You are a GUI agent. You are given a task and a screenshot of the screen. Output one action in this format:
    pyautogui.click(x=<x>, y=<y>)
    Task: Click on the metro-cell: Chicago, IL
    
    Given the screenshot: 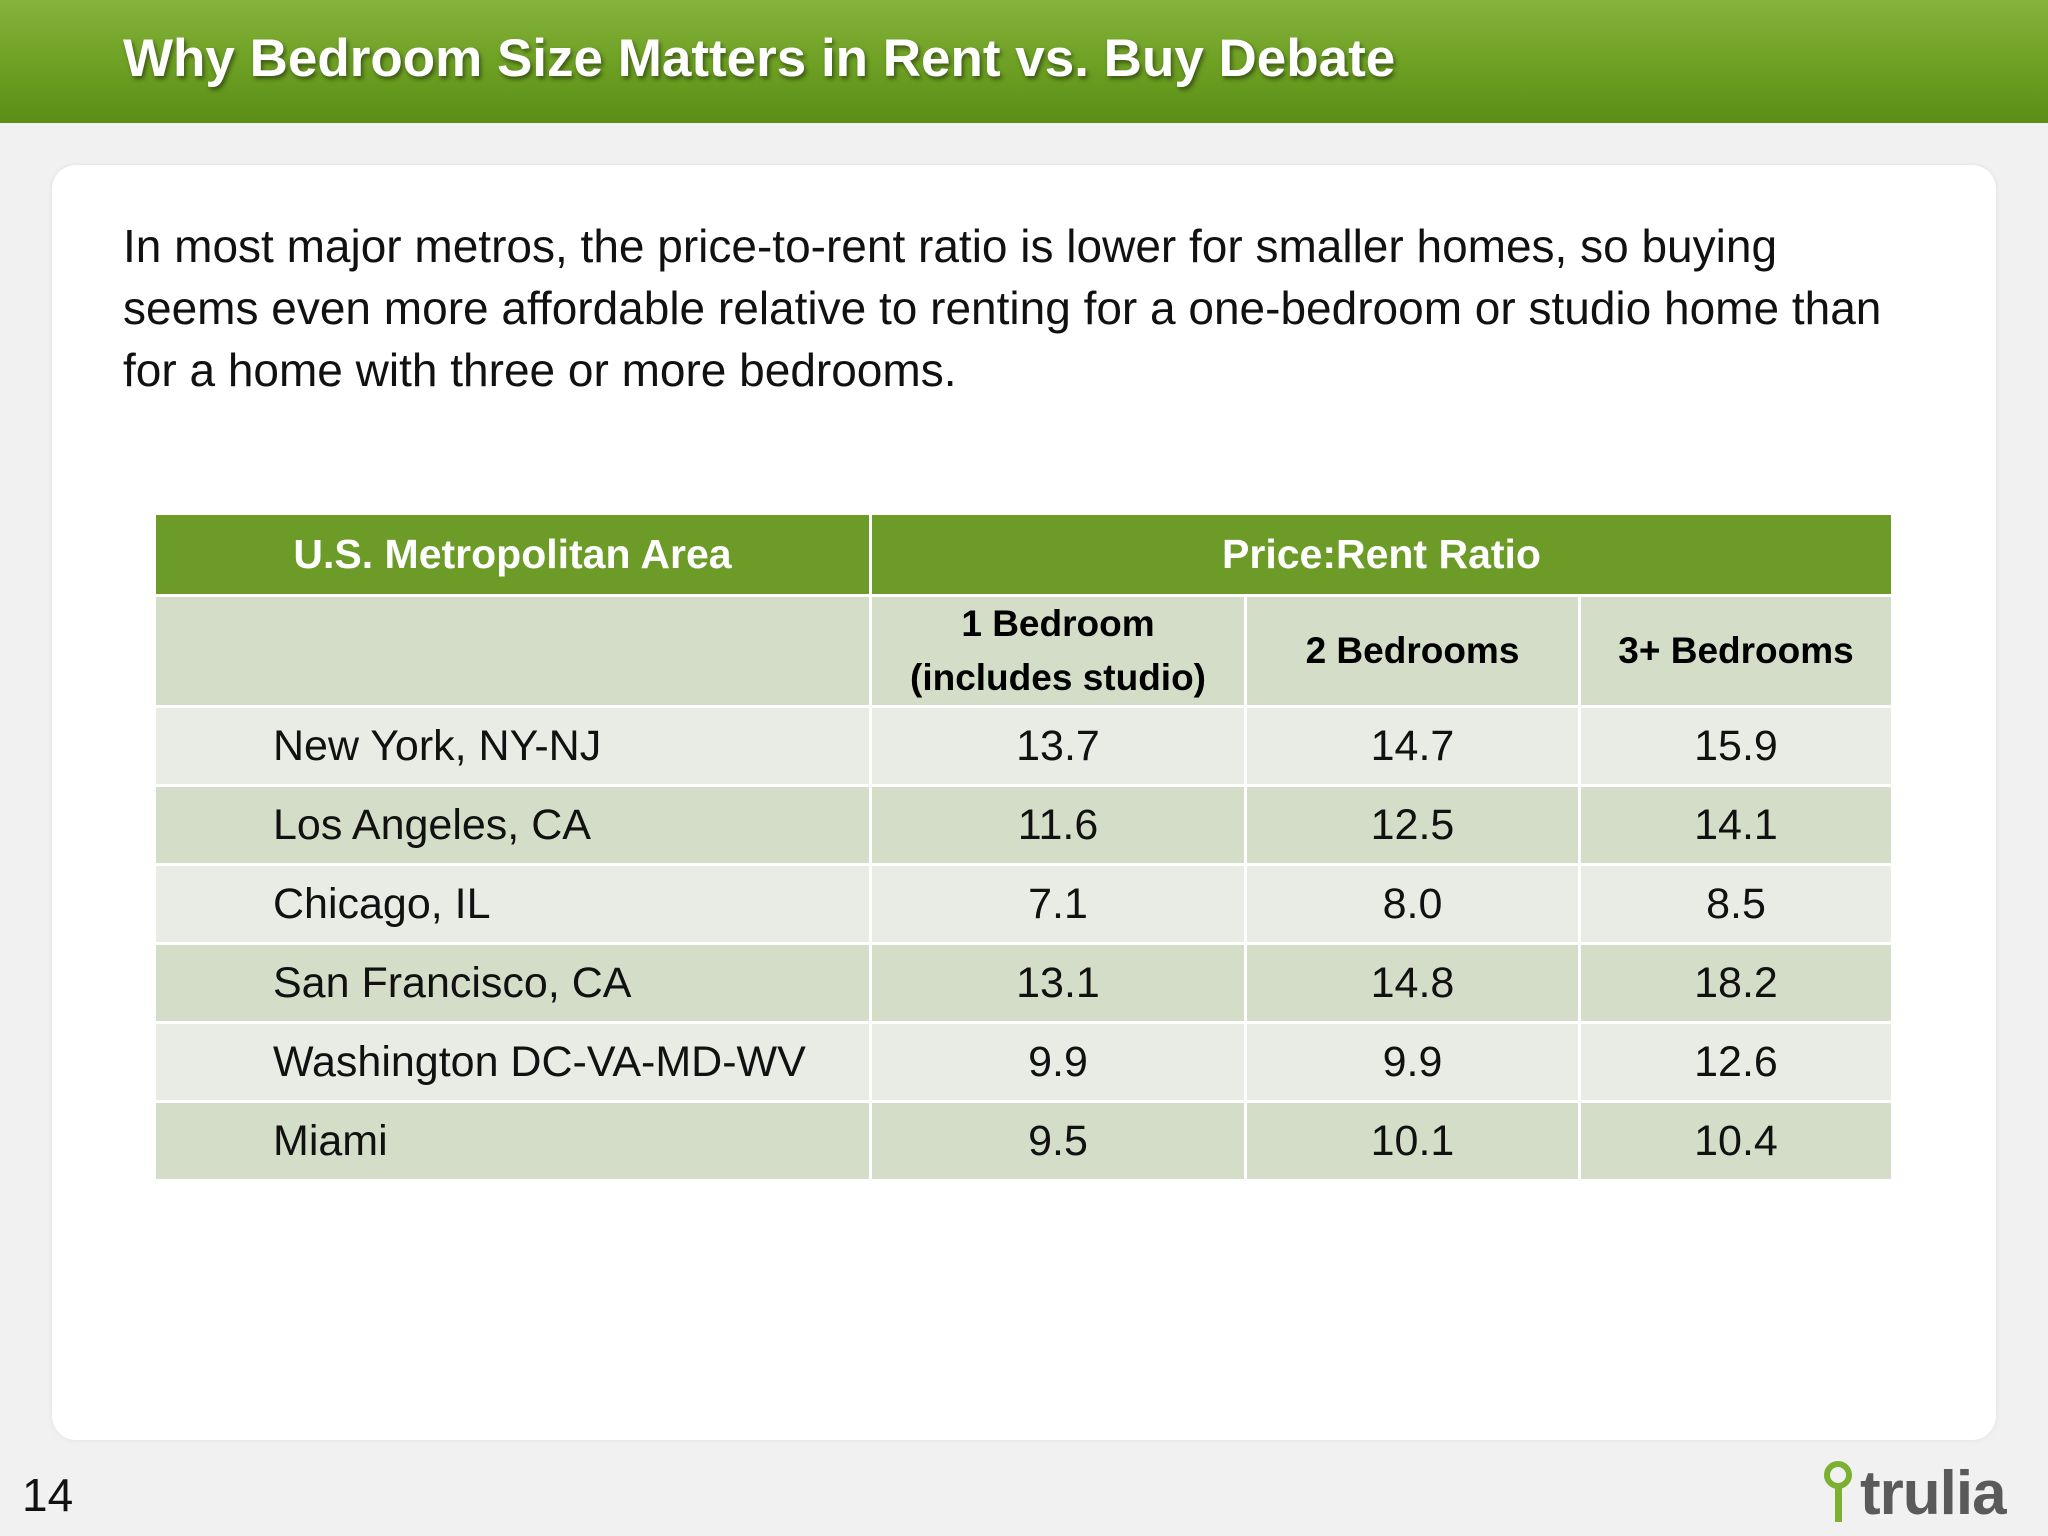 What is the action you would take?
    pyautogui.click(x=512, y=904)
    